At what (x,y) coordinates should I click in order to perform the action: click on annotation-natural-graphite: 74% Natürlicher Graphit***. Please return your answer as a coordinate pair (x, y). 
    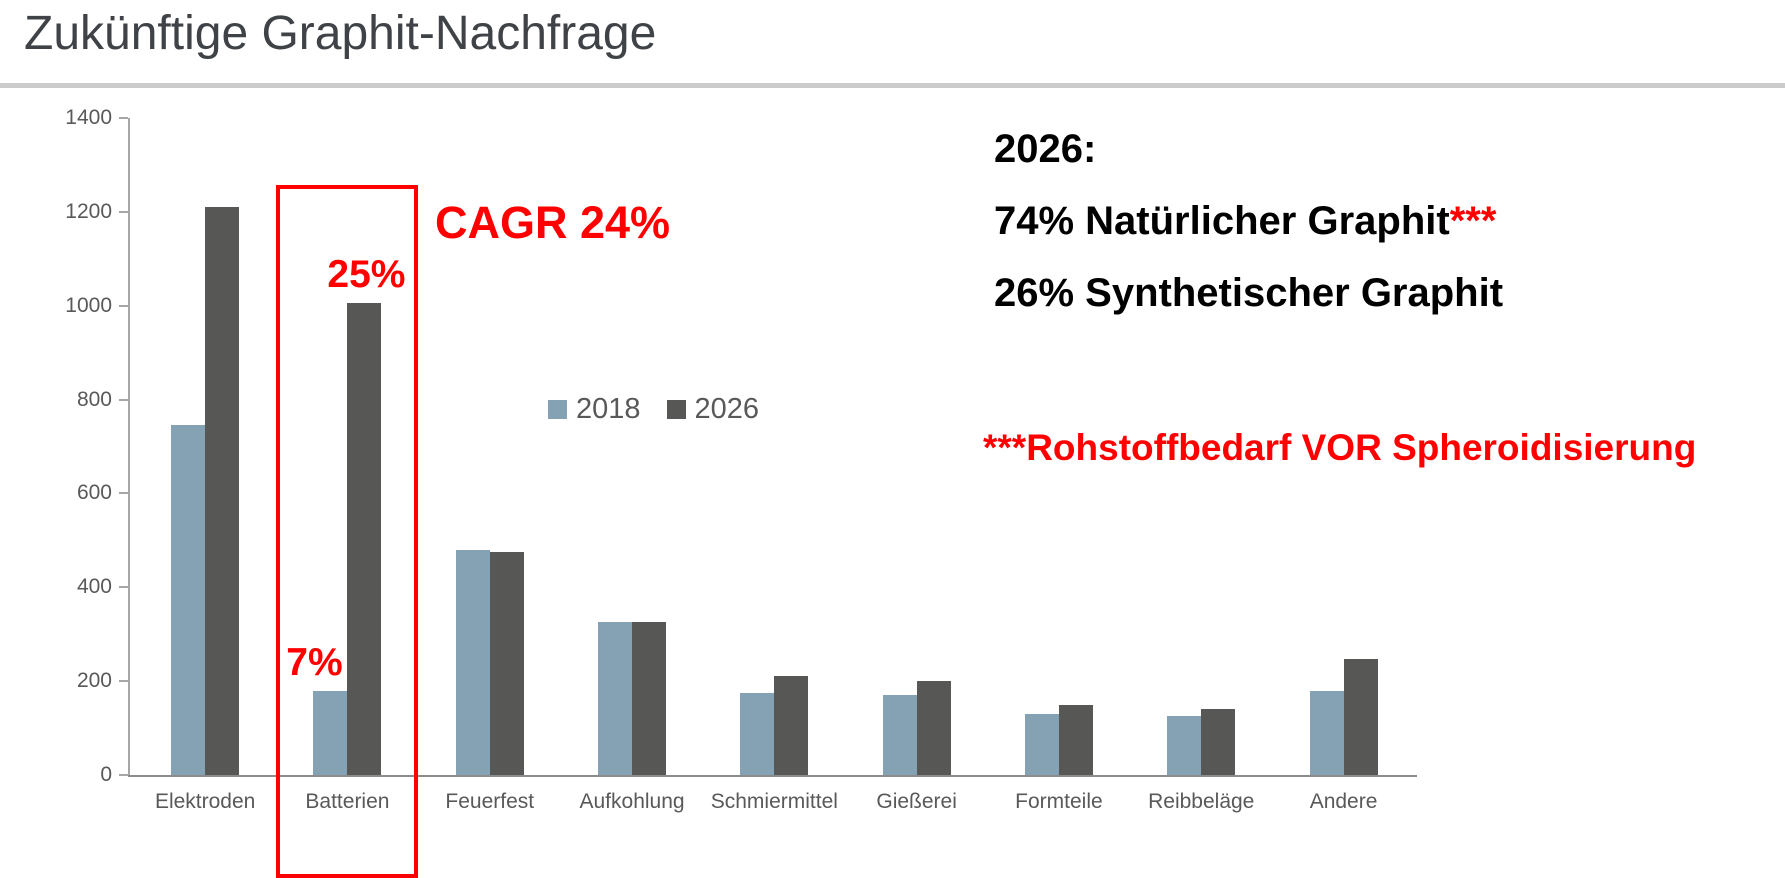
    Looking at the image, I should click on (1245, 221).